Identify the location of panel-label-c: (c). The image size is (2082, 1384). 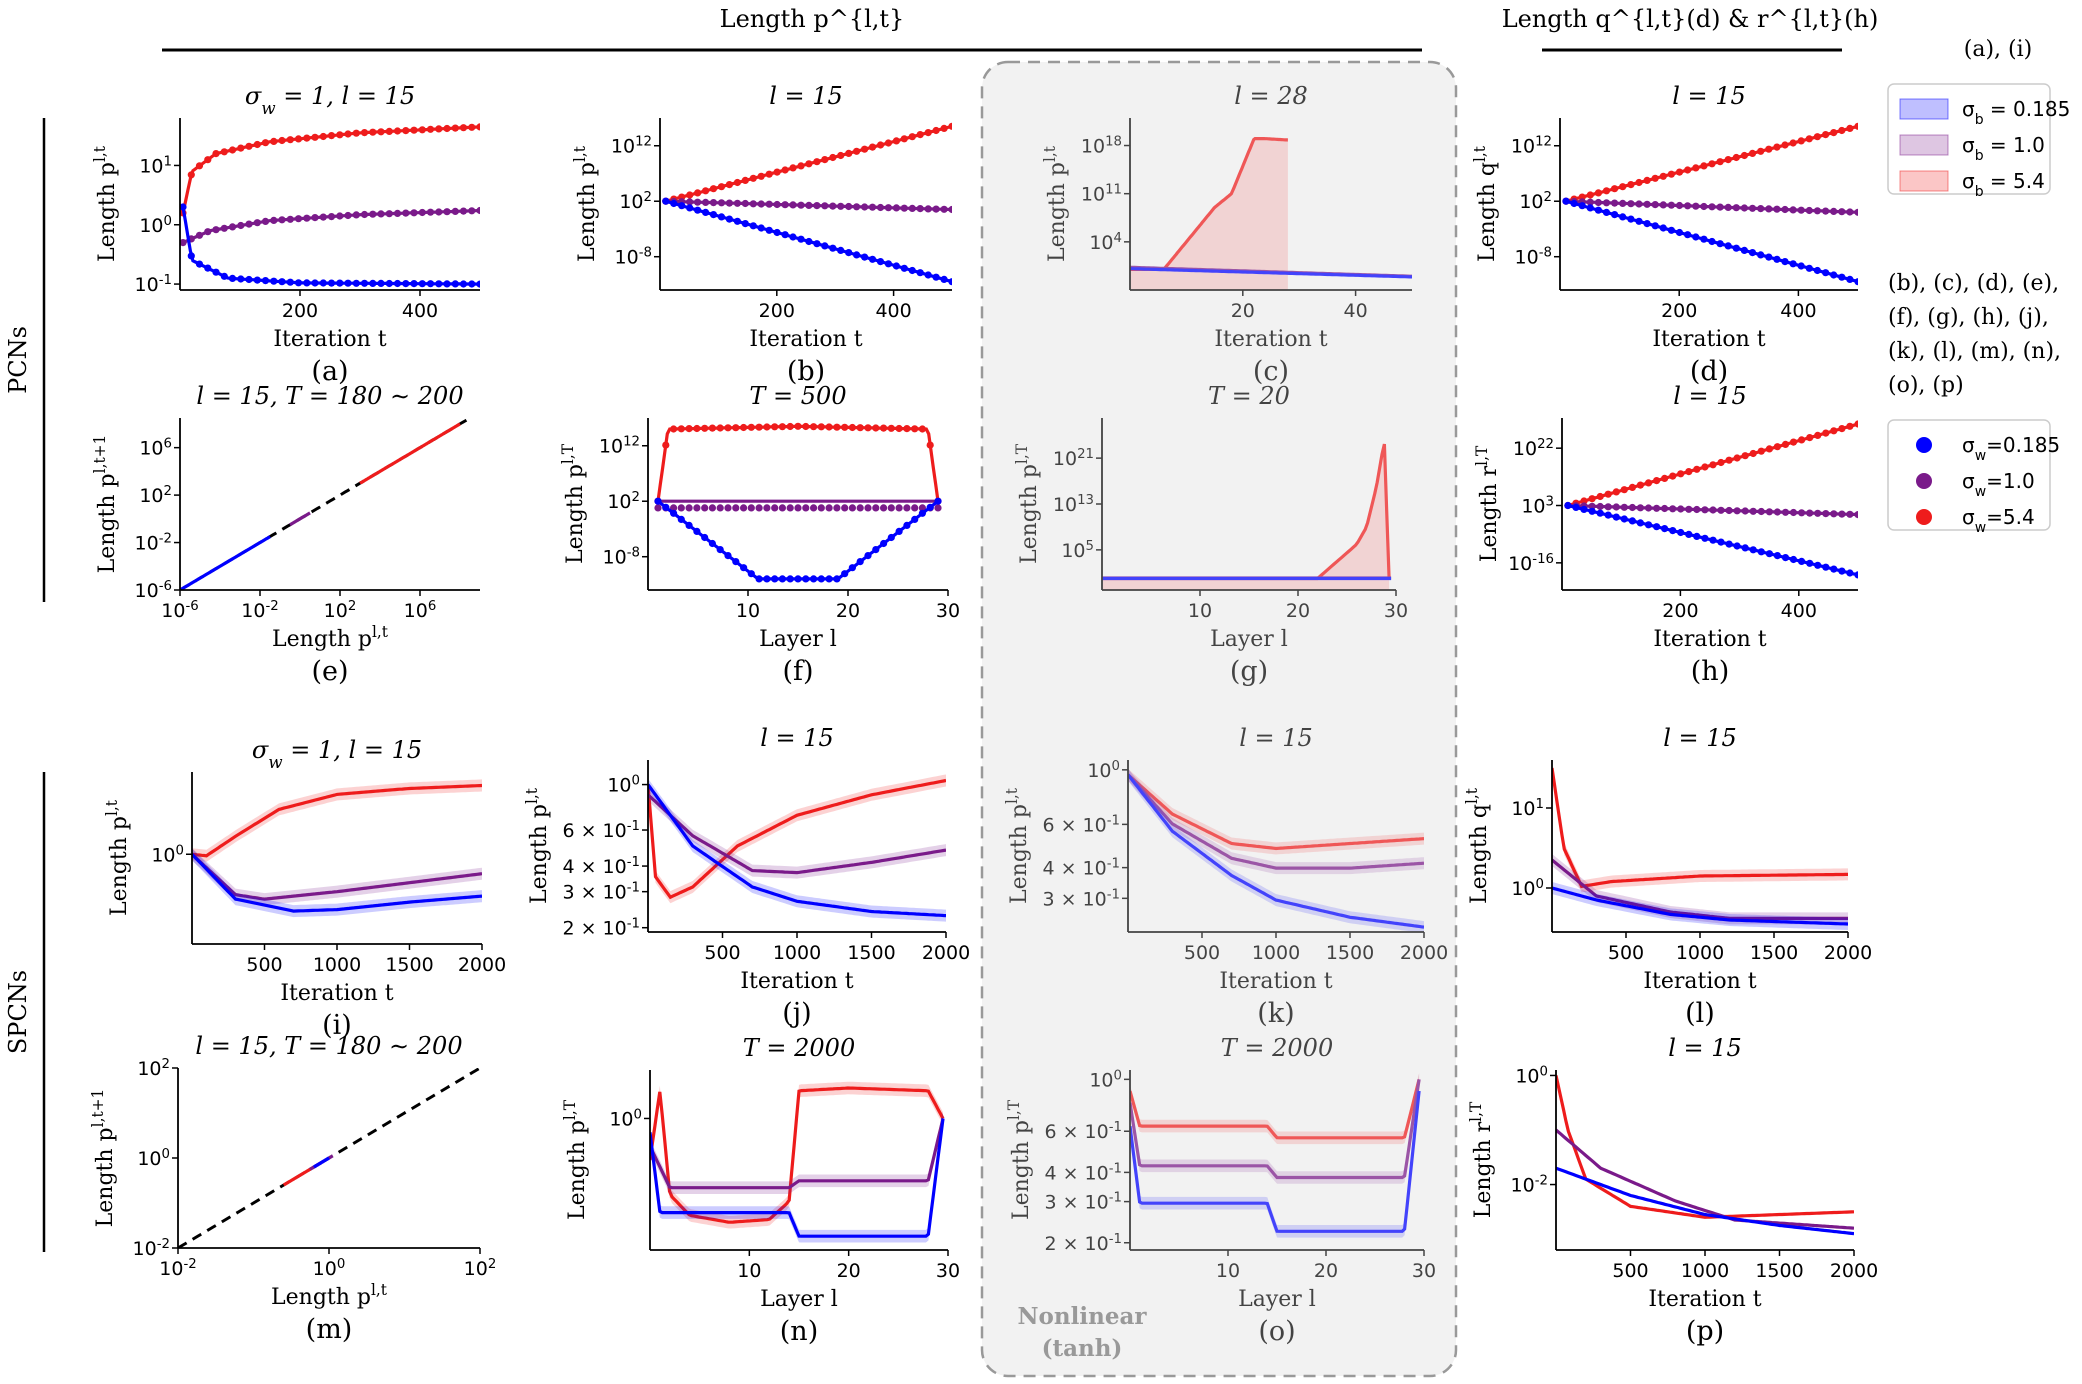
(1271, 371).